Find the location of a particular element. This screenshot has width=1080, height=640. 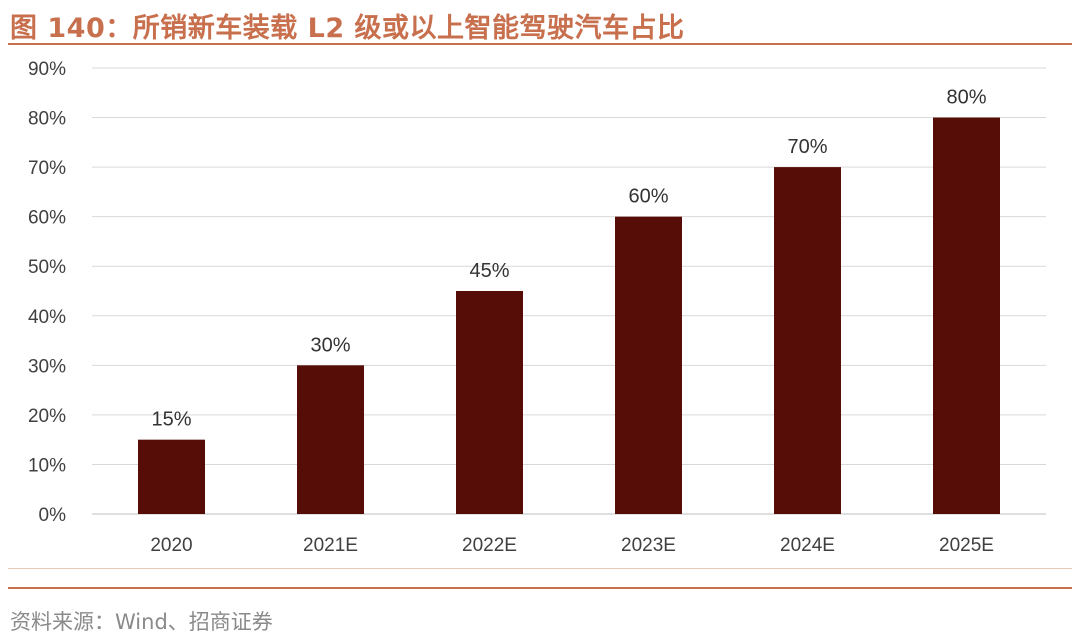

title-divider is located at coordinates (540, 44).